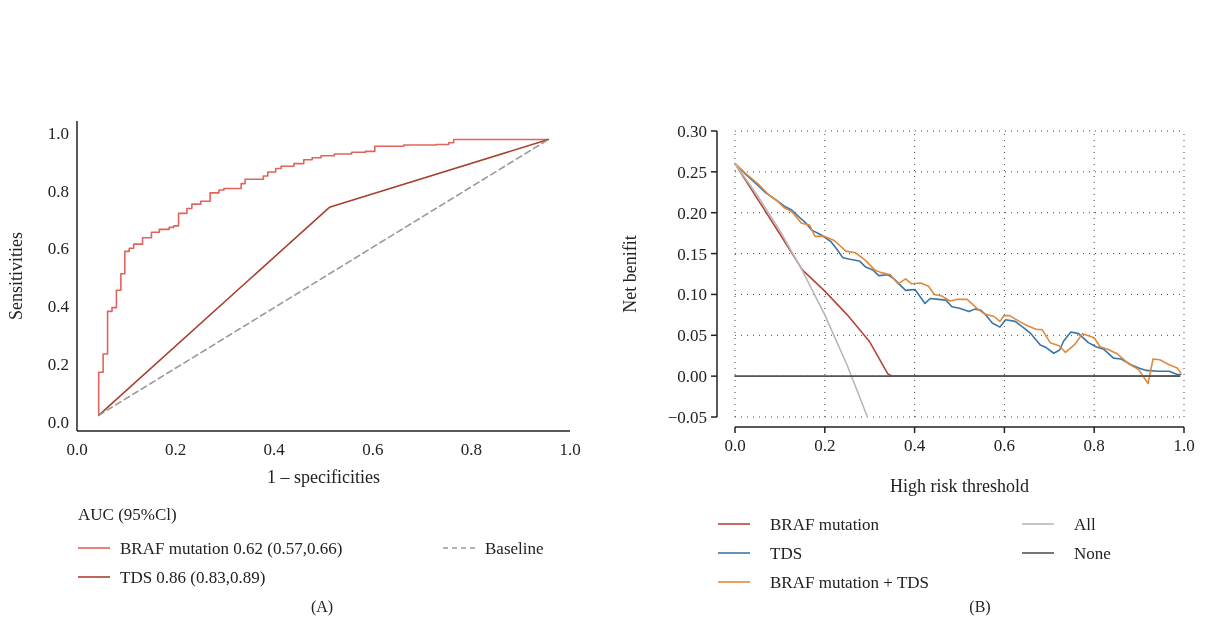 The width and height of the screenshot is (1208, 622). What do you see at coordinates (58, 307) in the screenshot?
I see `y-tick-label: 0.4` at bounding box center [58, 307].